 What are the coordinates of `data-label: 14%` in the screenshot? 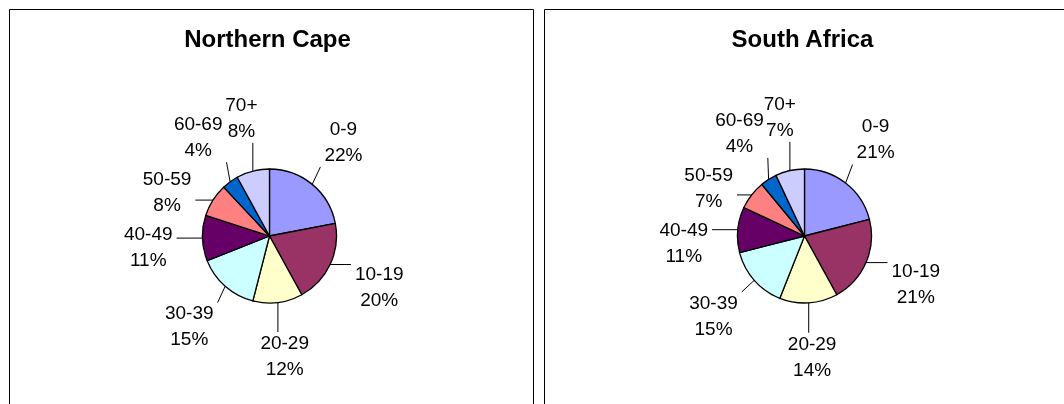 It's located at (812, 369).